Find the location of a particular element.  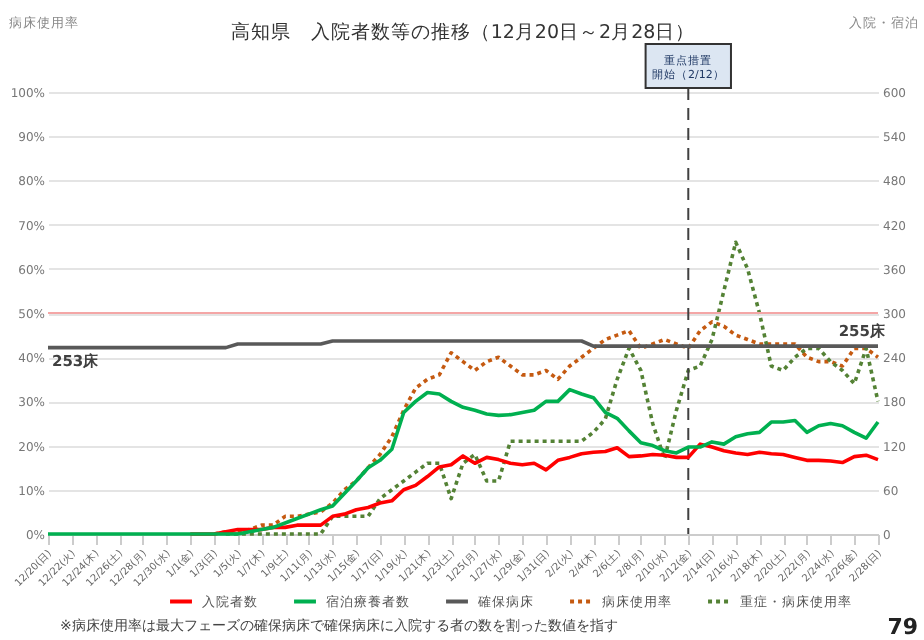

text: 79 is located at coordinates (902, 627).